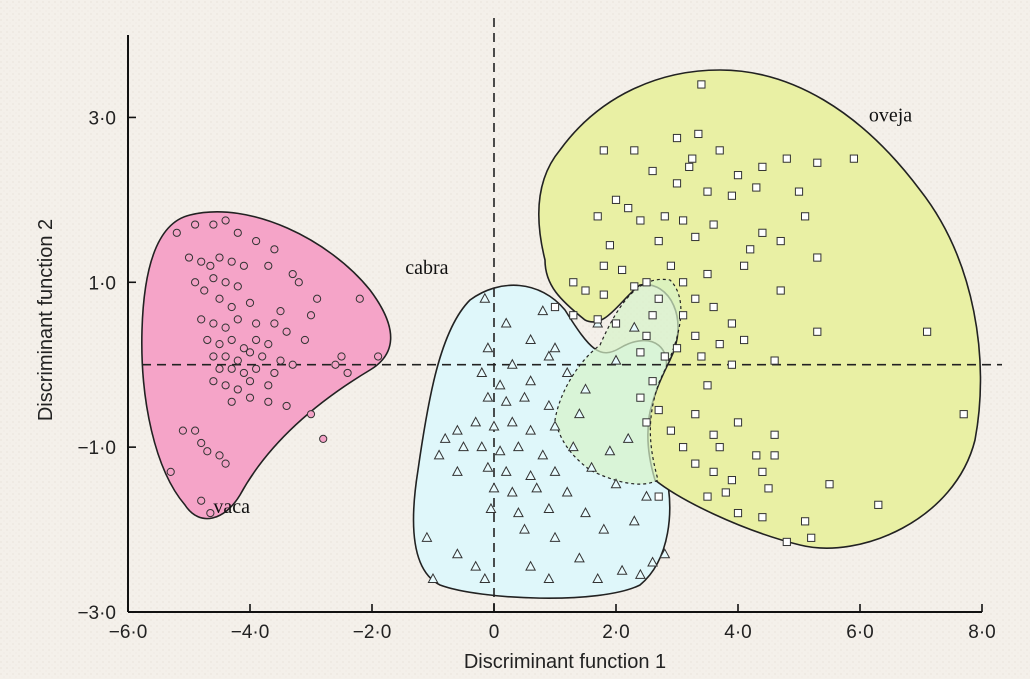 This screenshot has height=679, width=1030. Describe the element at coordinates (546, 438) in the screenshot. I see `cabra-points` at that location.